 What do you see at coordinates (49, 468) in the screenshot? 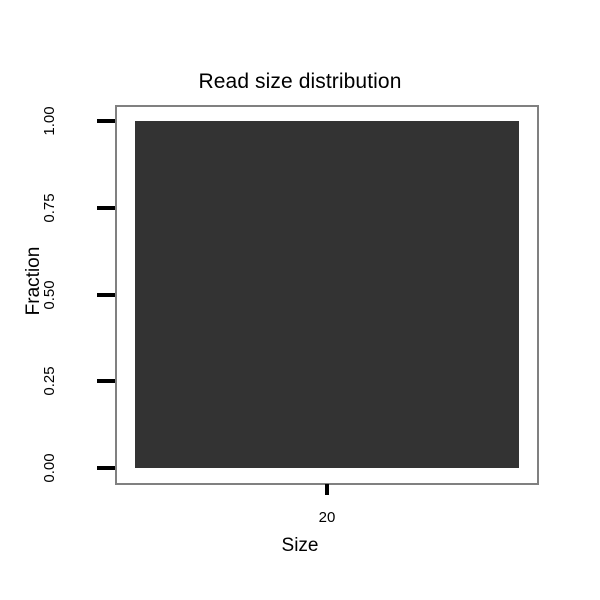
I see `y-axis-tick-label: 0.00` at bounding box center [49, 468].